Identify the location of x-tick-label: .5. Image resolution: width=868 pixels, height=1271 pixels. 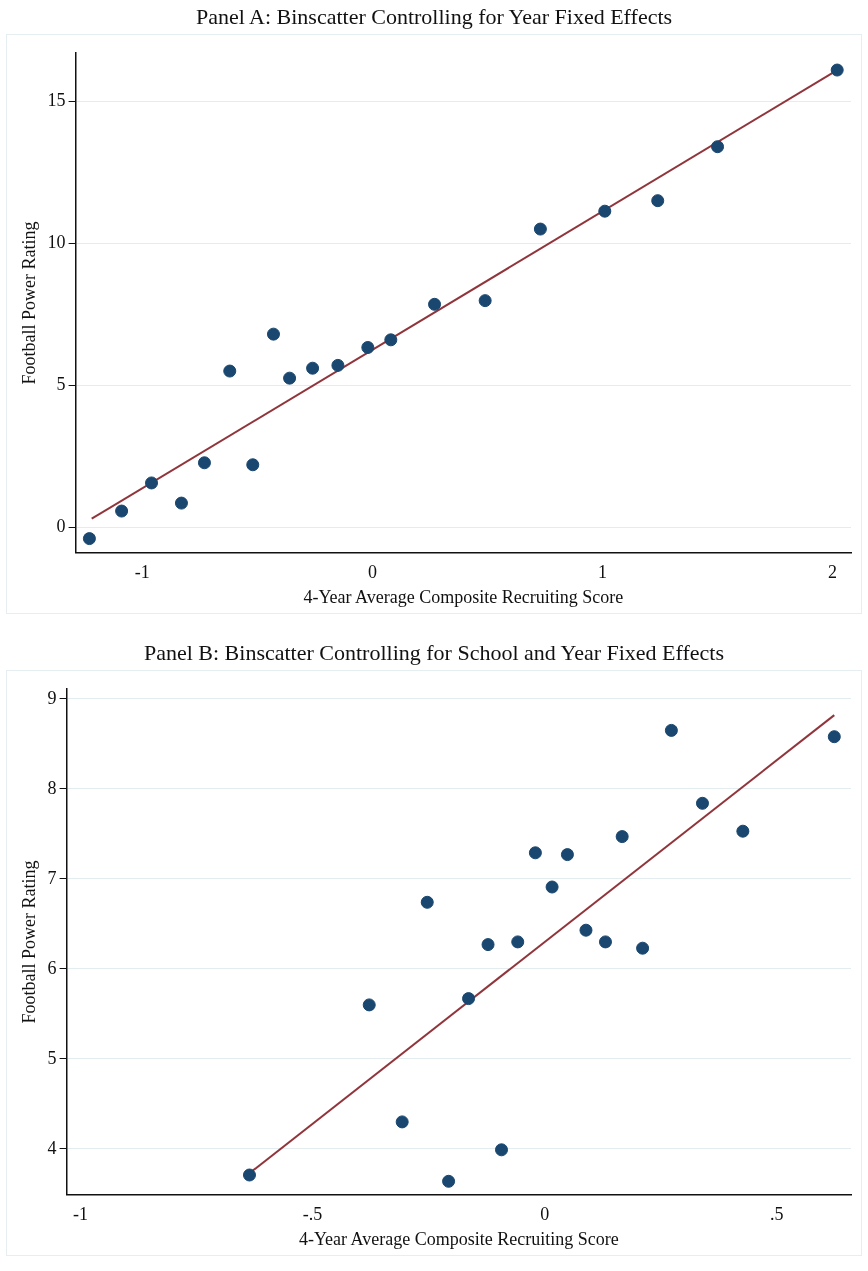
(776, 1214).